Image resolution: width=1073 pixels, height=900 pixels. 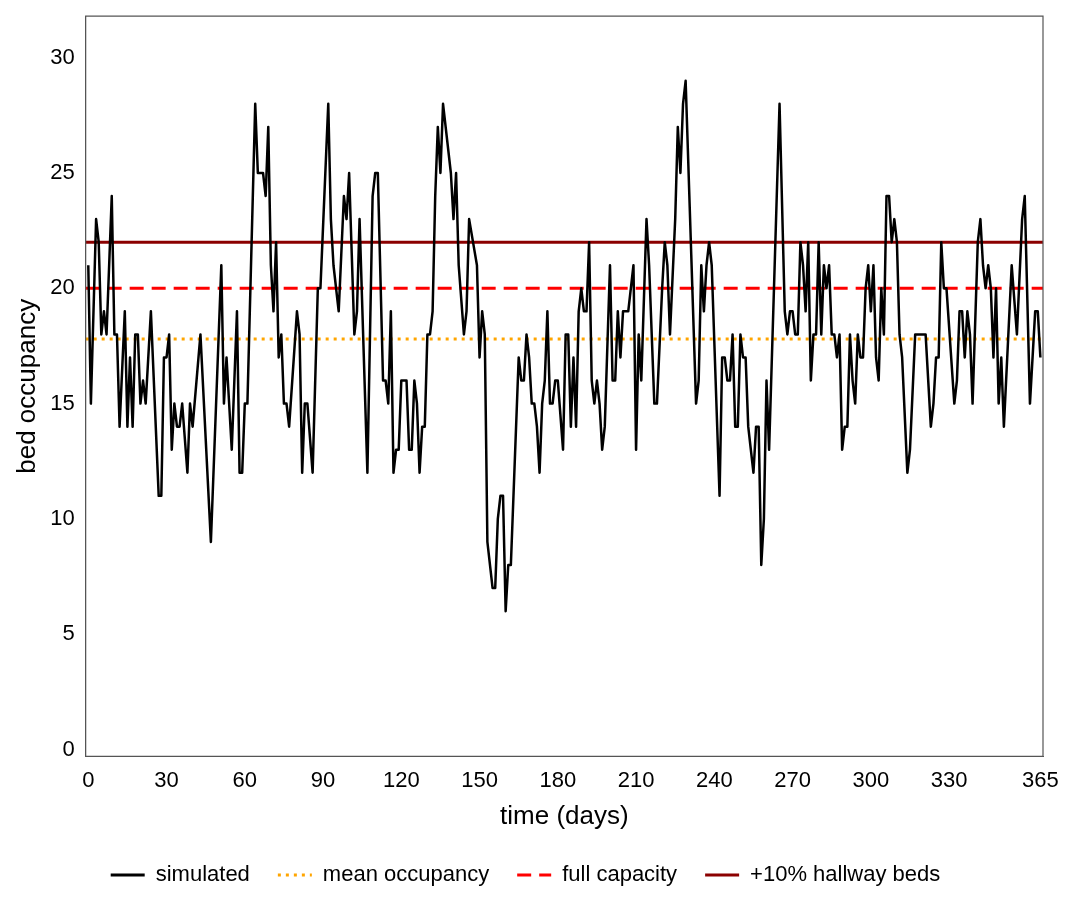 What do you see at coordinates (845, 874) in the screenshot?
I see `legend-label: +10% hallway beds` at bounding box center [845, 874].